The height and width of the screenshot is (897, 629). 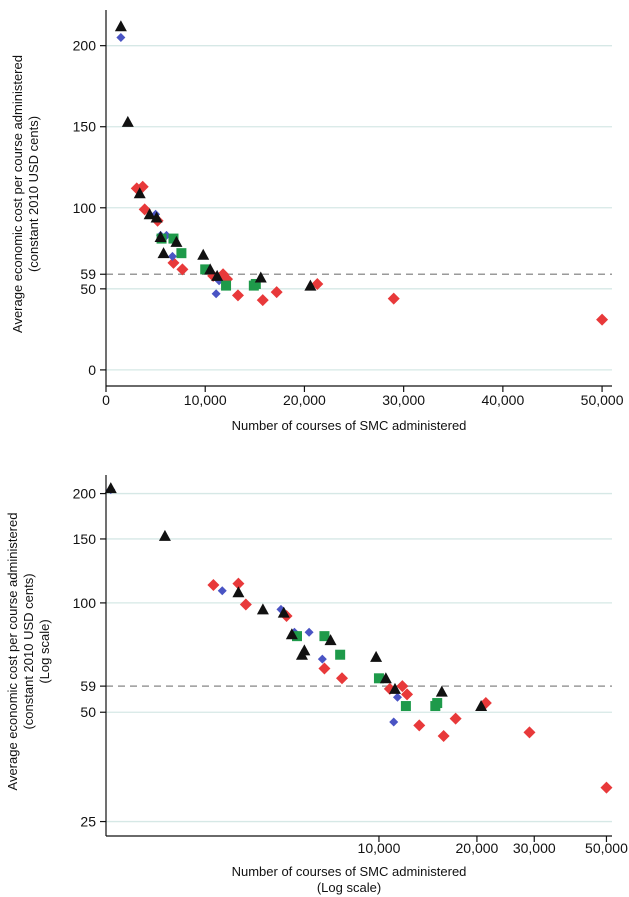 What do you see at coordinates (44, 651) in the screenshot?
I see `y-axis-title: (Log scale)` at bounding box center [44, 651].